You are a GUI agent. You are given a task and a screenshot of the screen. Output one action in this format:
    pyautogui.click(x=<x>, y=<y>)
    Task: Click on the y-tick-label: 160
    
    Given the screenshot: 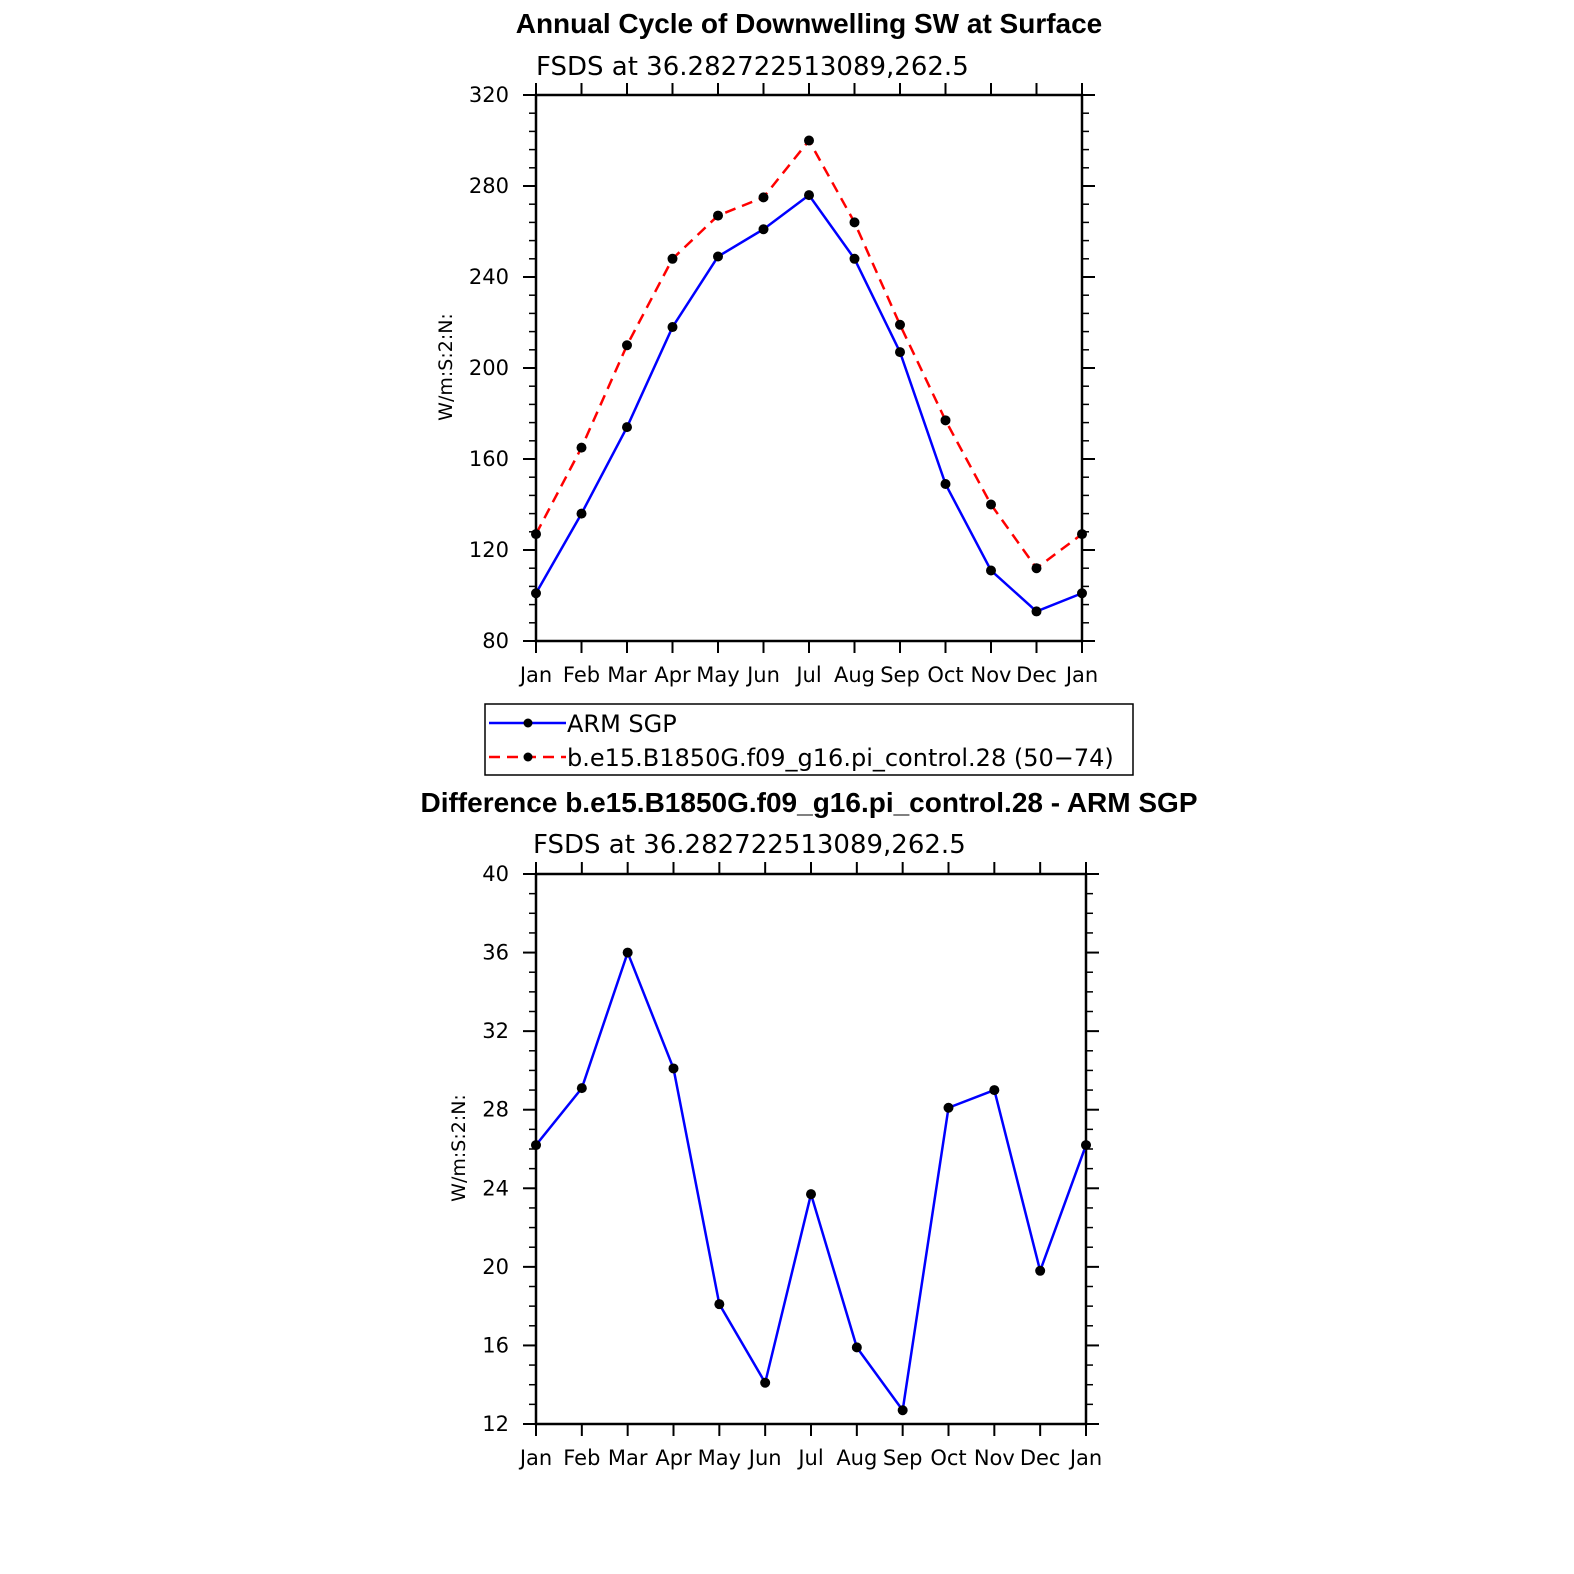 What is the action you would take?
    pyautogui.click(x=489, y=459)
    